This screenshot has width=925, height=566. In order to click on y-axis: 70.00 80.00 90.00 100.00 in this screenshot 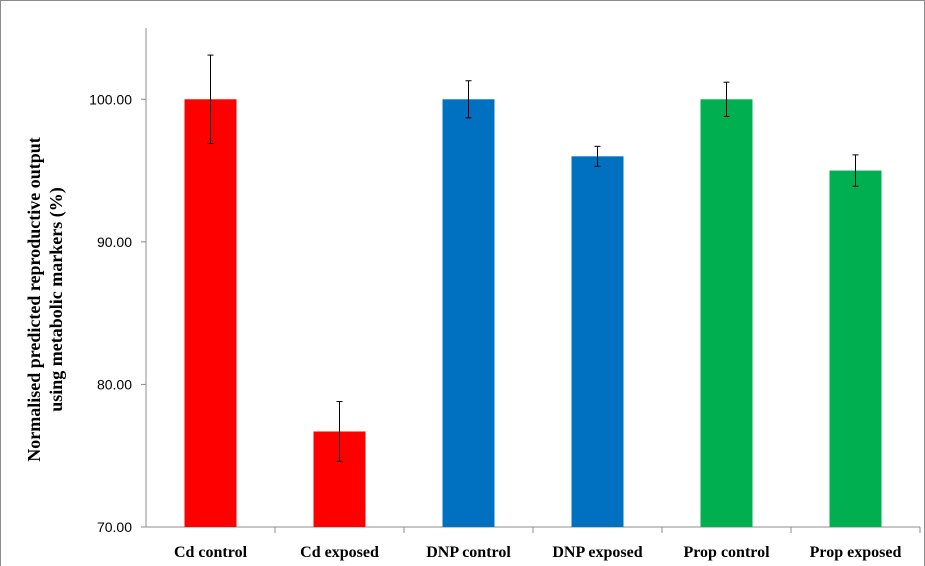, I will do `click(118, 281)`.